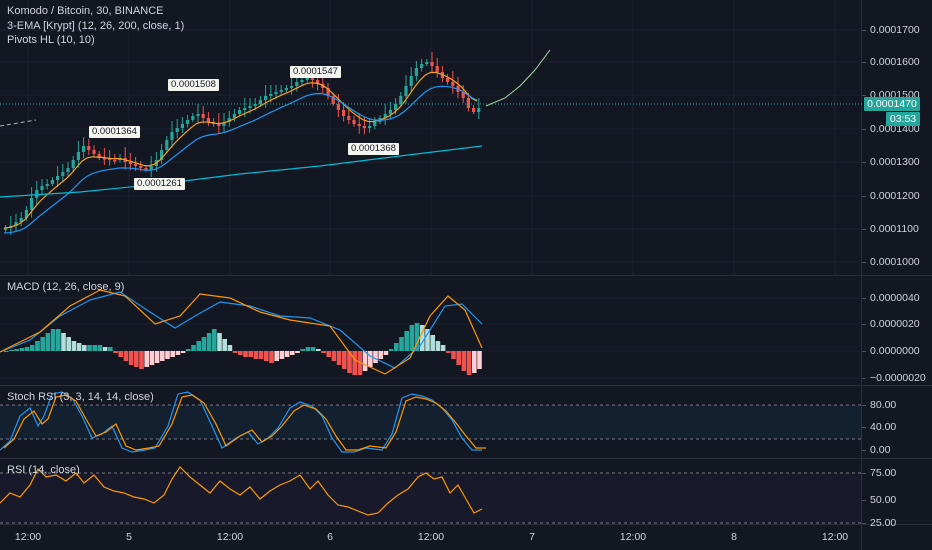  What do you see at coordinates (159, 184) in the screenshot?
I see `pivot-low-label: 0.0001261` at bounding box center [159, 184].